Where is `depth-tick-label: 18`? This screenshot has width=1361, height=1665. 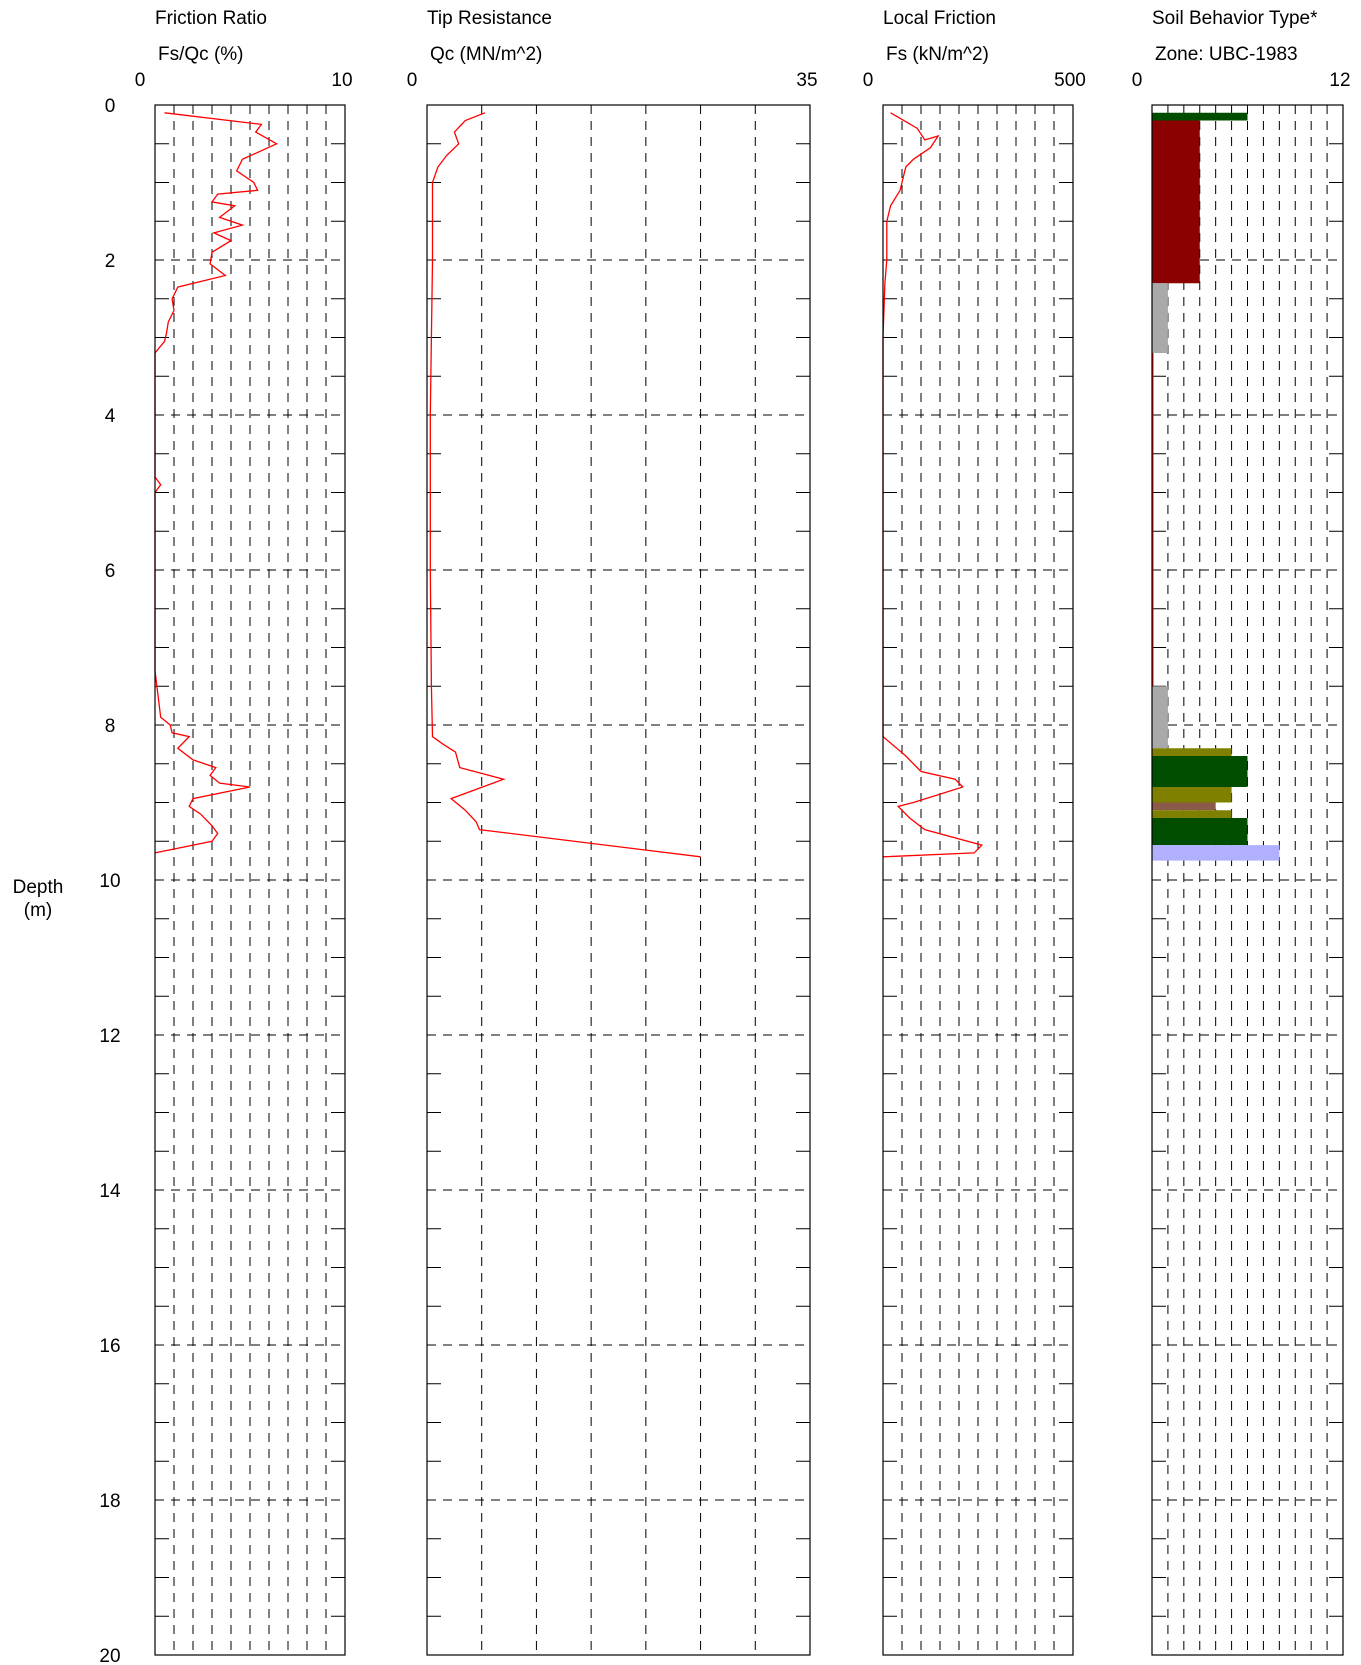 depth-tick-label: 18 is located at coordinates (109, 1501).